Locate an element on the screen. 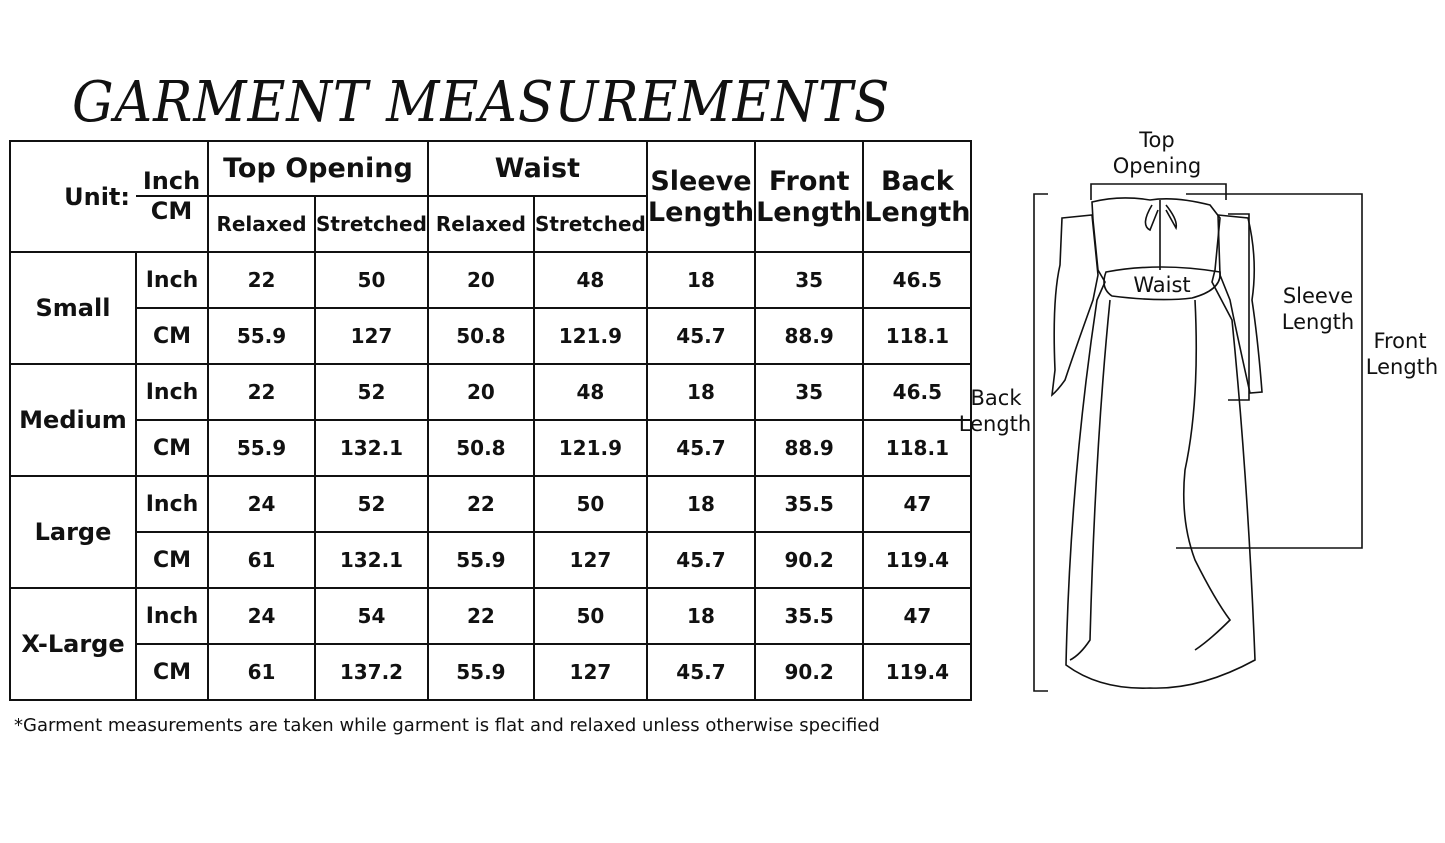 The image size is (1445, 843). unit-label: Unit: is located at coordinates (72, 196).